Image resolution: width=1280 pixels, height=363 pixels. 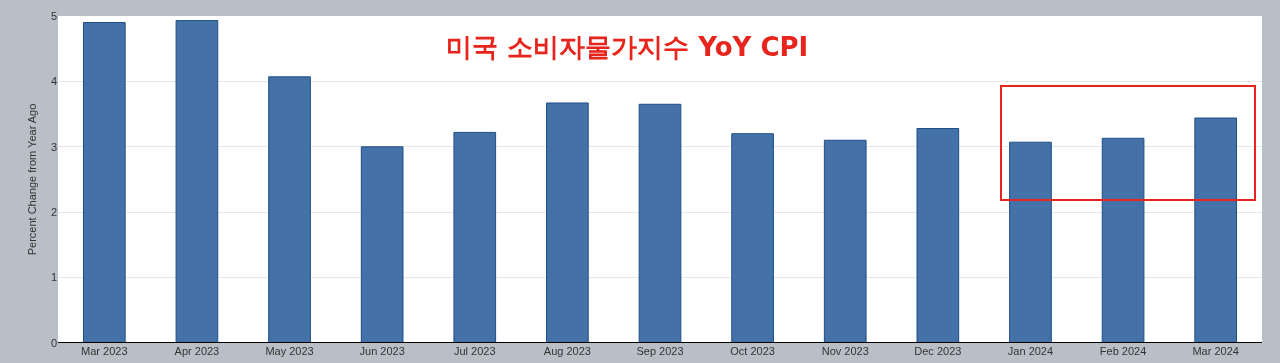 I want to click on x-tick-label: Jan 2024, so click(x=1030, y=351).